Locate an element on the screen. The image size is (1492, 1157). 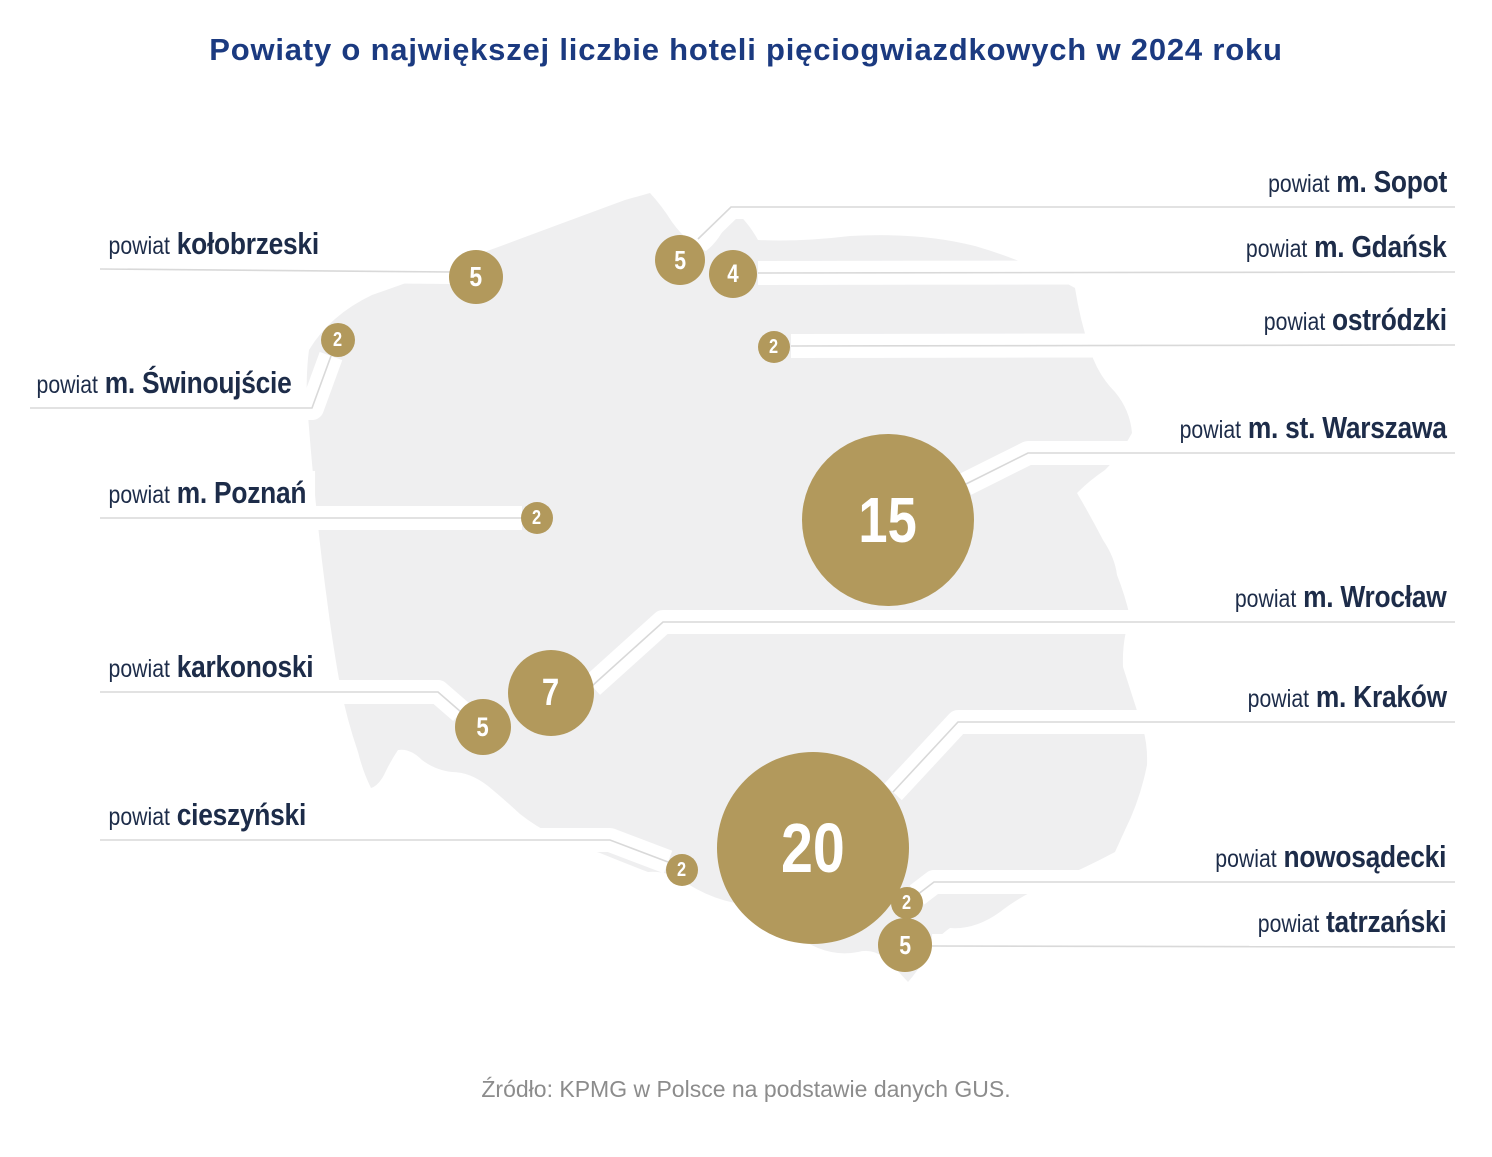
map-label-swinoujscie: powiat m. Świnoujście is located at coordinates (188, 384).